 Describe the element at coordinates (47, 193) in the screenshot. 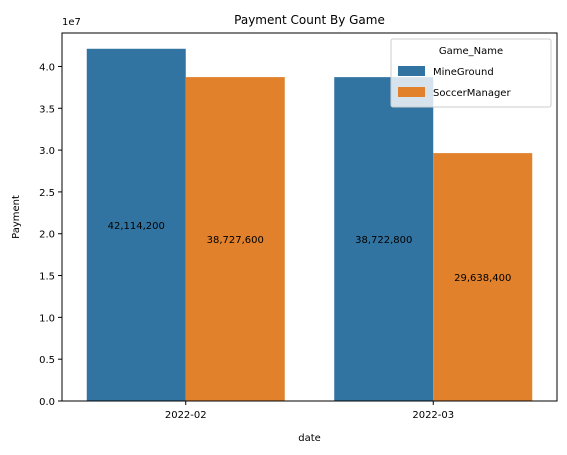

I see `y-tick-label: 2.5` at that location.